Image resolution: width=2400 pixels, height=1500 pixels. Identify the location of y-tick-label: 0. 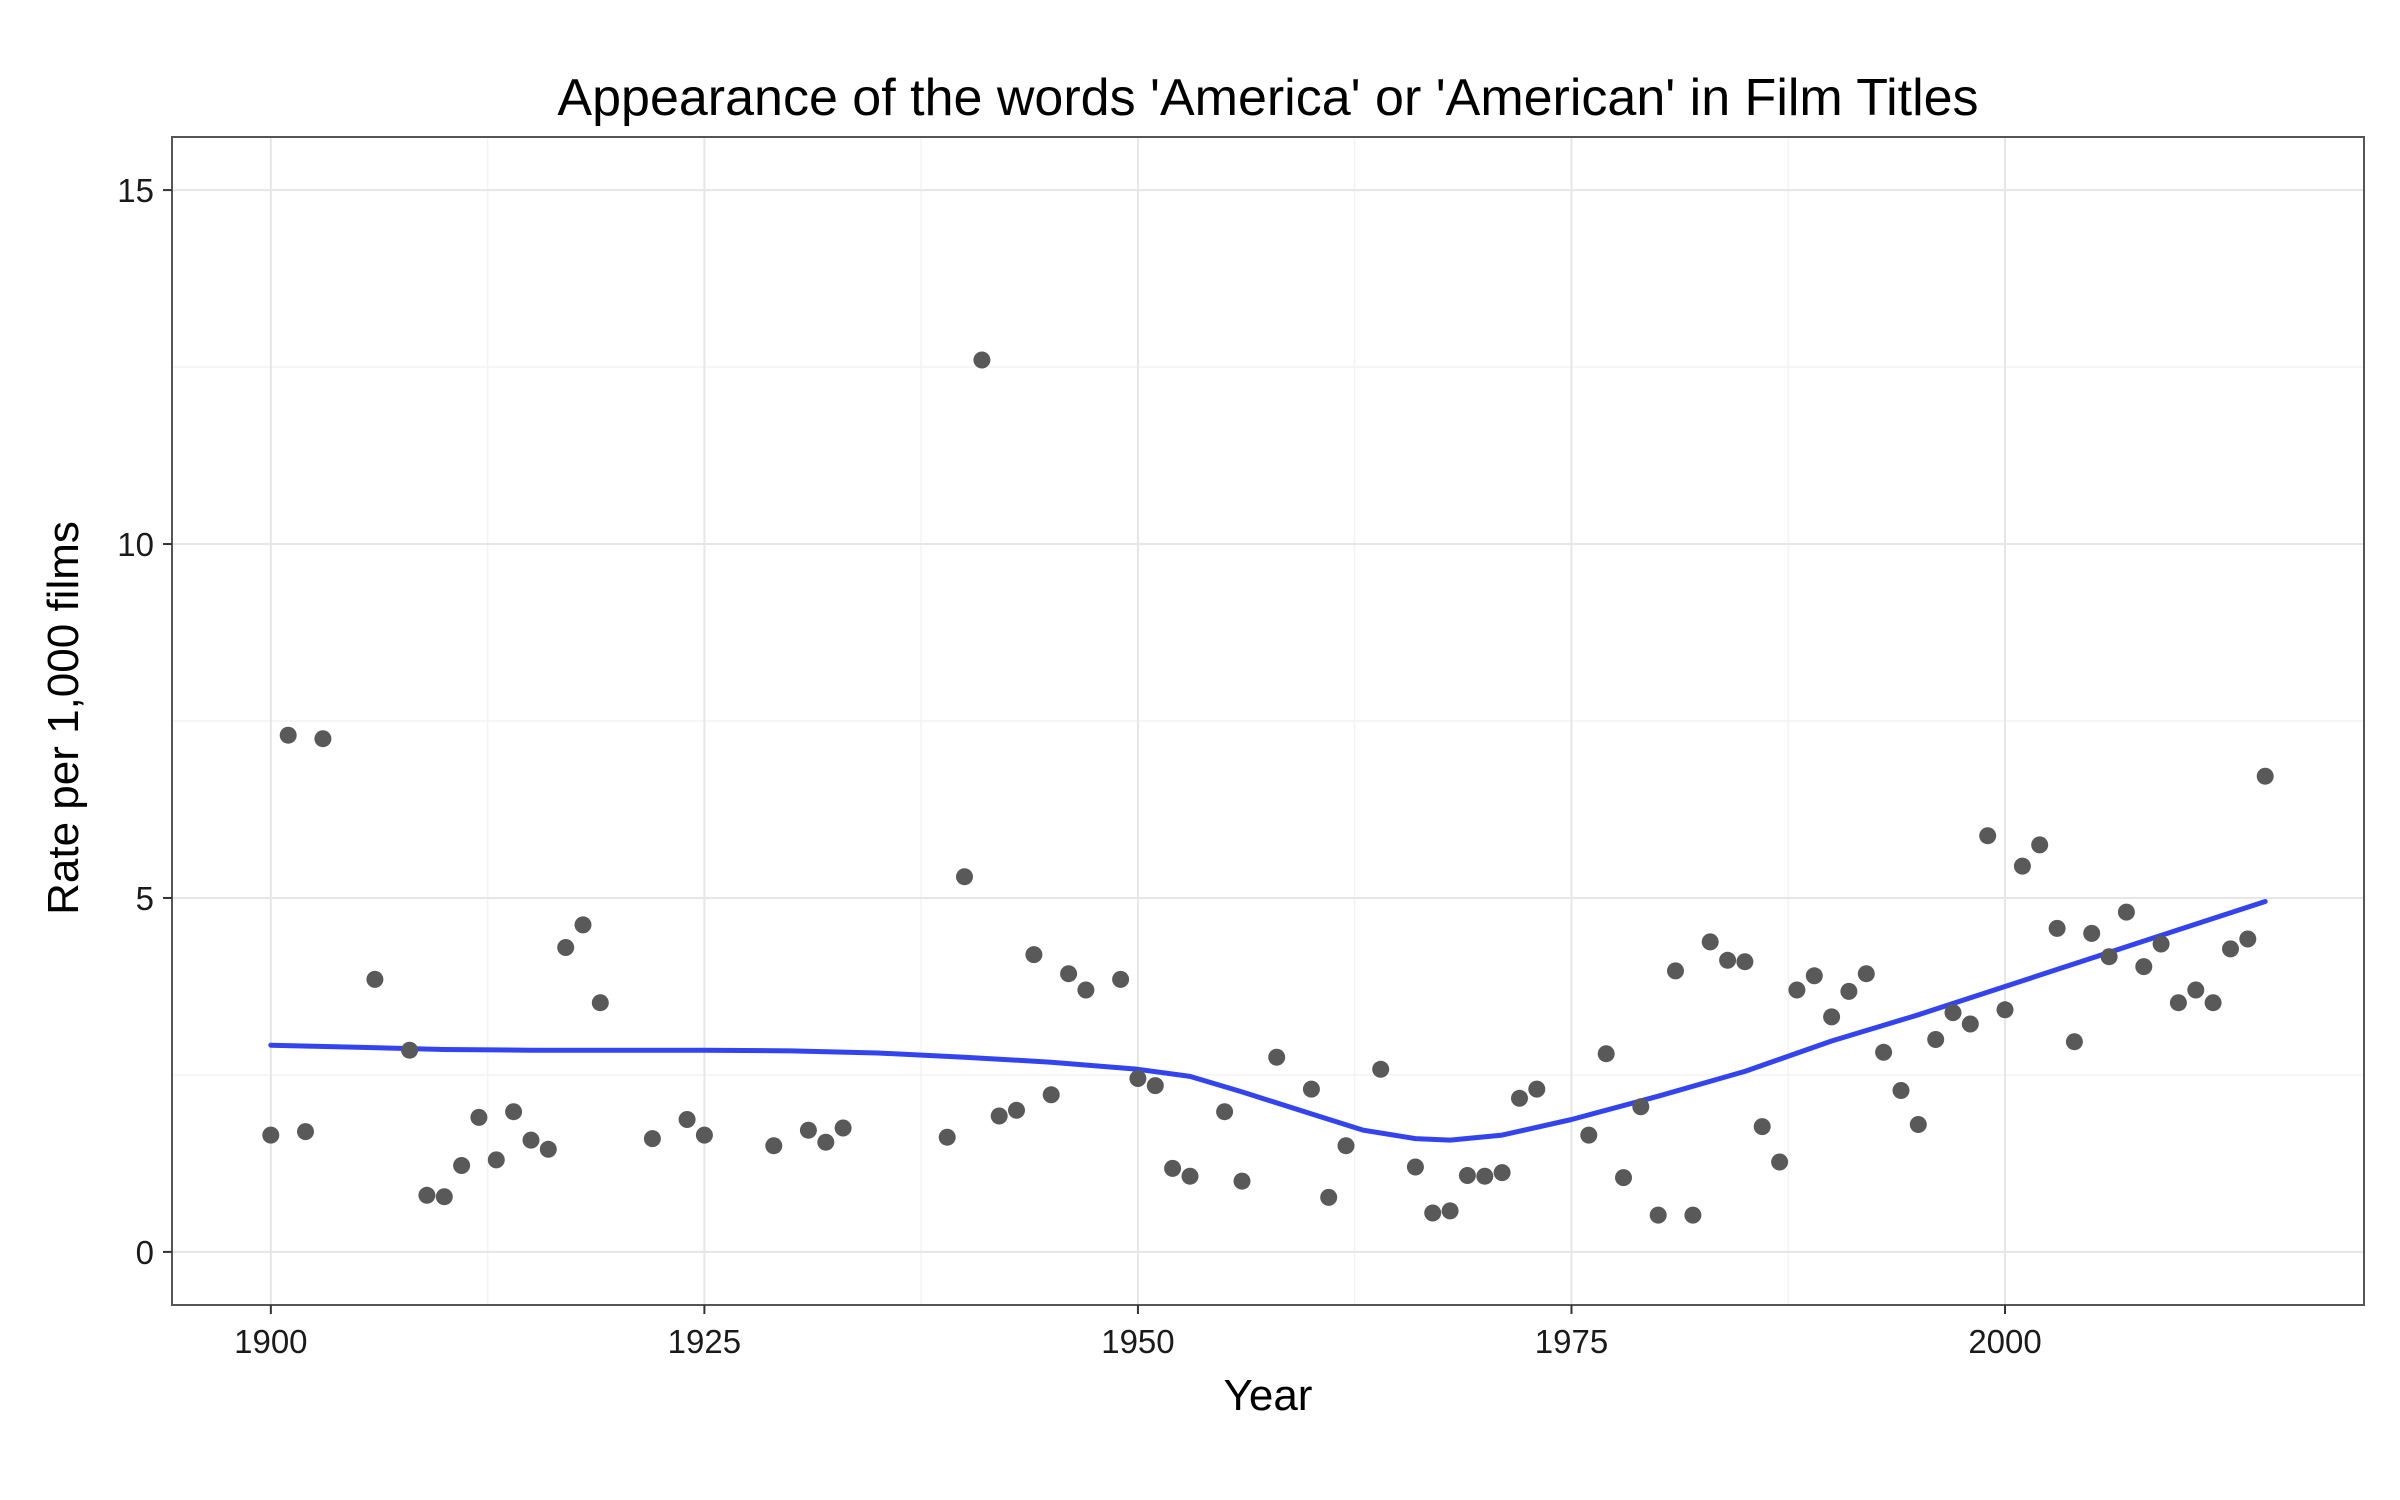
(145, 1252).